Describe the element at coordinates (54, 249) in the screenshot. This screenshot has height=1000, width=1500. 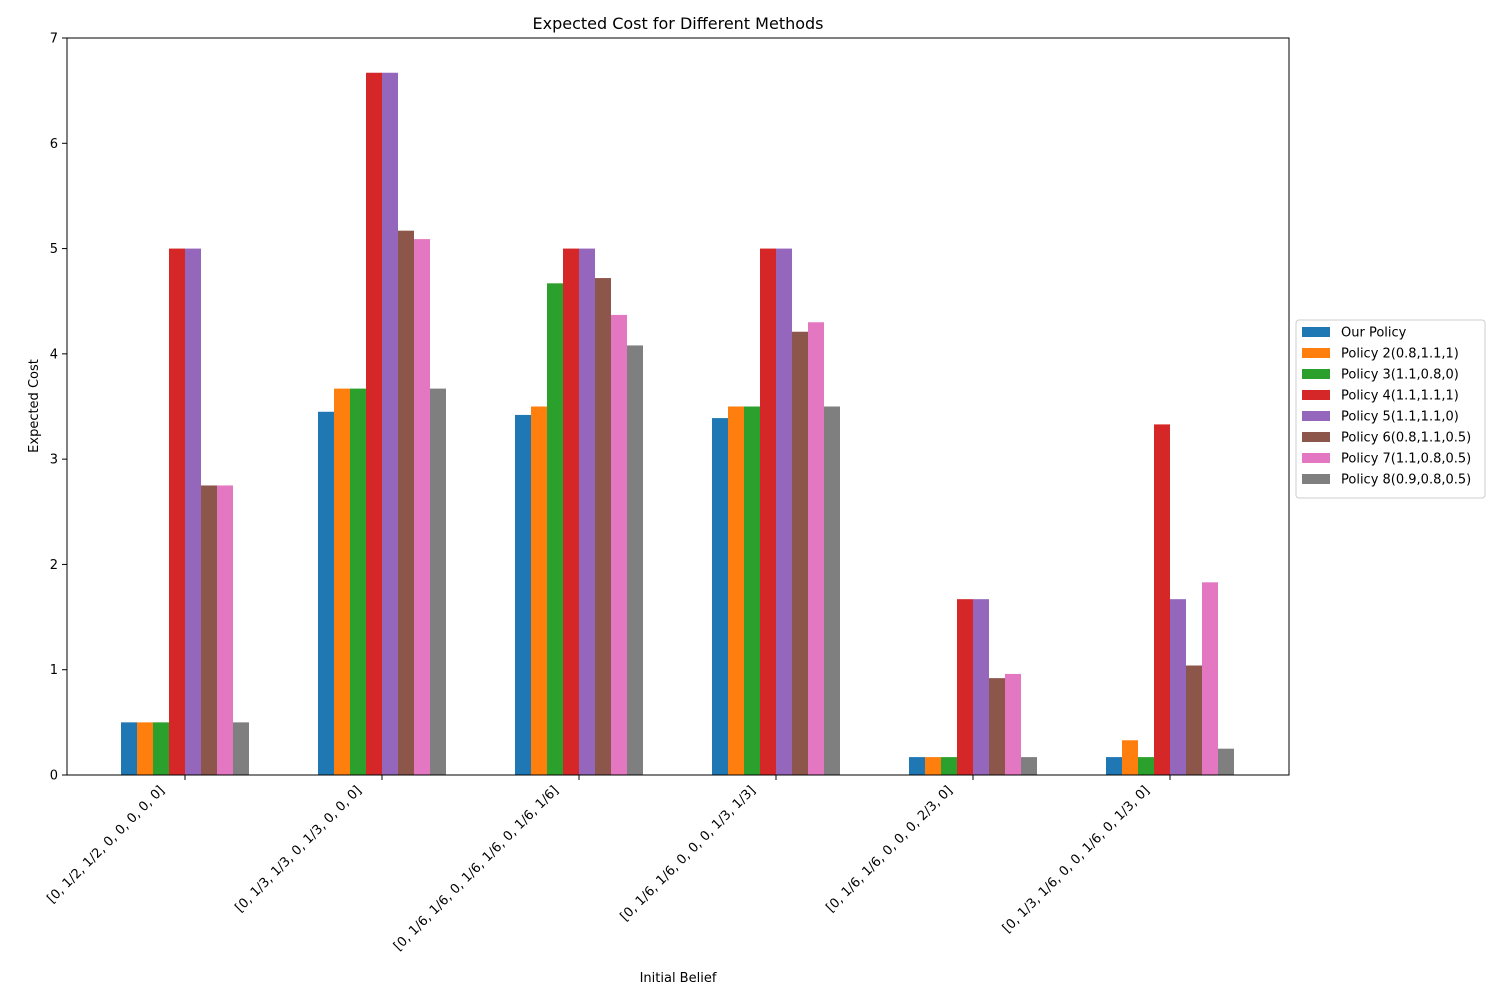
I see `y-tick-label: 5` at that location.